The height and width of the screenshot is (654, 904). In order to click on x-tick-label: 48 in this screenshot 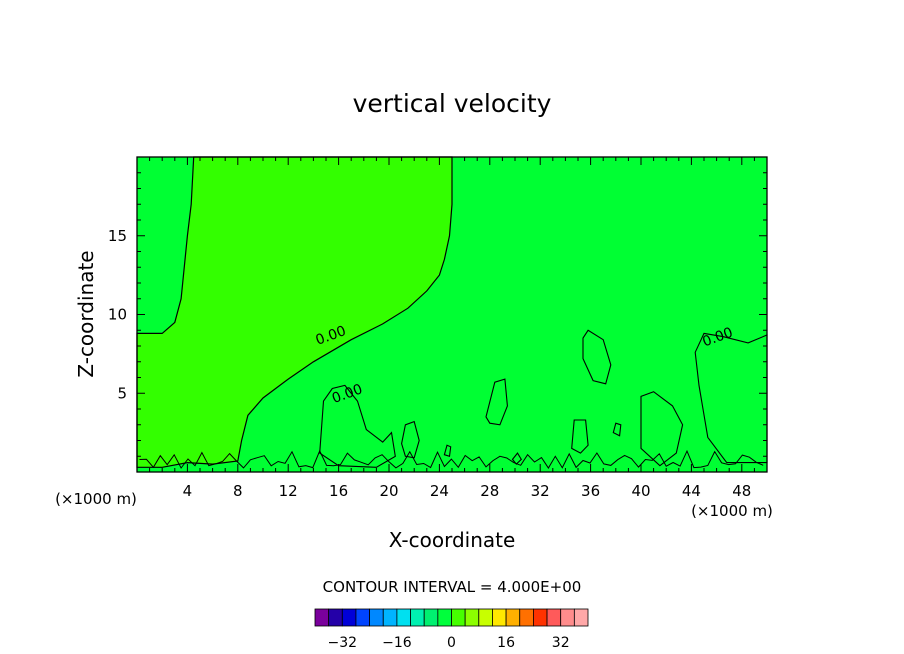, I will do `click(741, 491)`.